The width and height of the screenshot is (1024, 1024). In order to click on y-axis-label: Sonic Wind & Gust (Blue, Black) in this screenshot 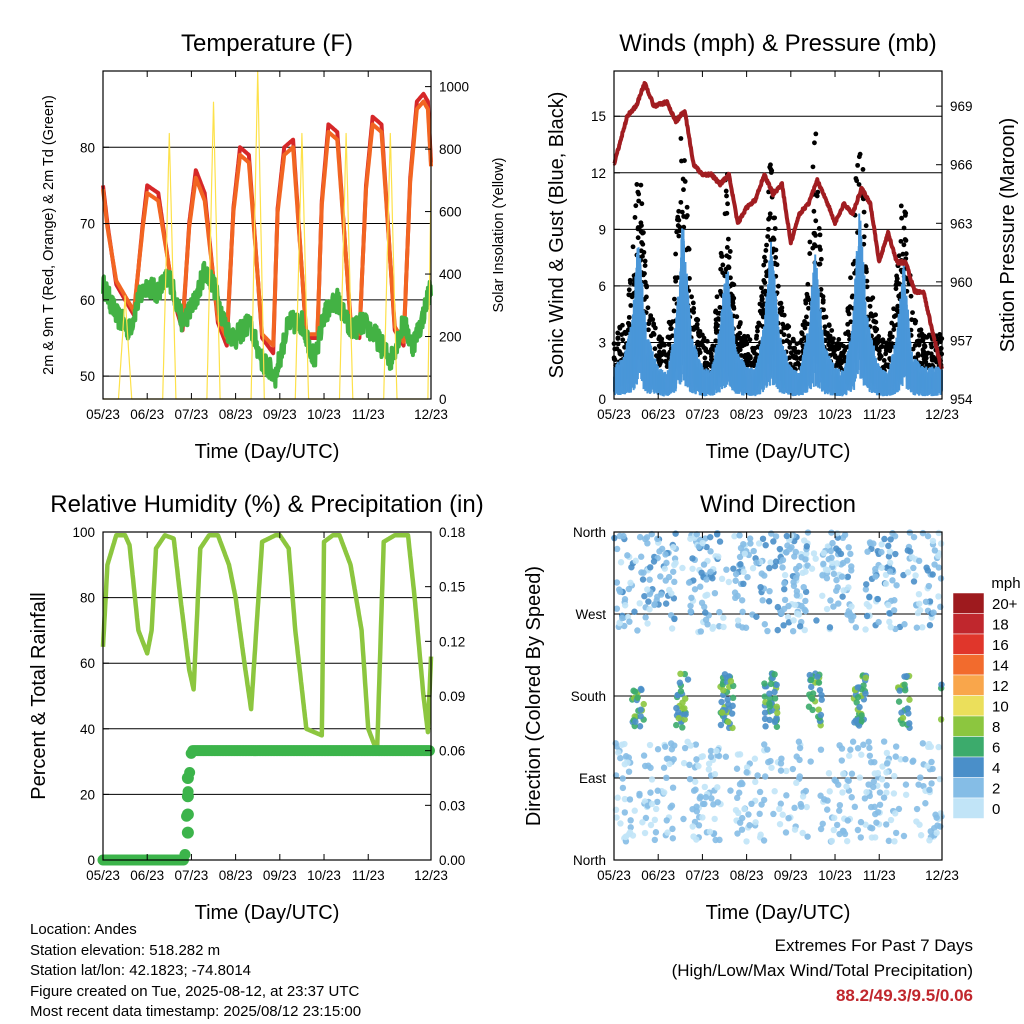, I will do `click(557, 235)`.